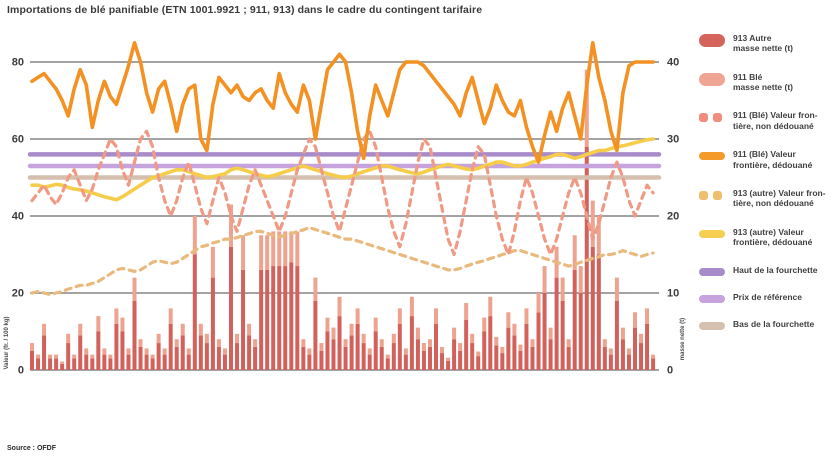 This screenshot has width=836, height=458. What do you see at coordinates (18, 63) in the screenshot?
I see `left-axis-tick-label: 80` at bounding box center [18, 63].